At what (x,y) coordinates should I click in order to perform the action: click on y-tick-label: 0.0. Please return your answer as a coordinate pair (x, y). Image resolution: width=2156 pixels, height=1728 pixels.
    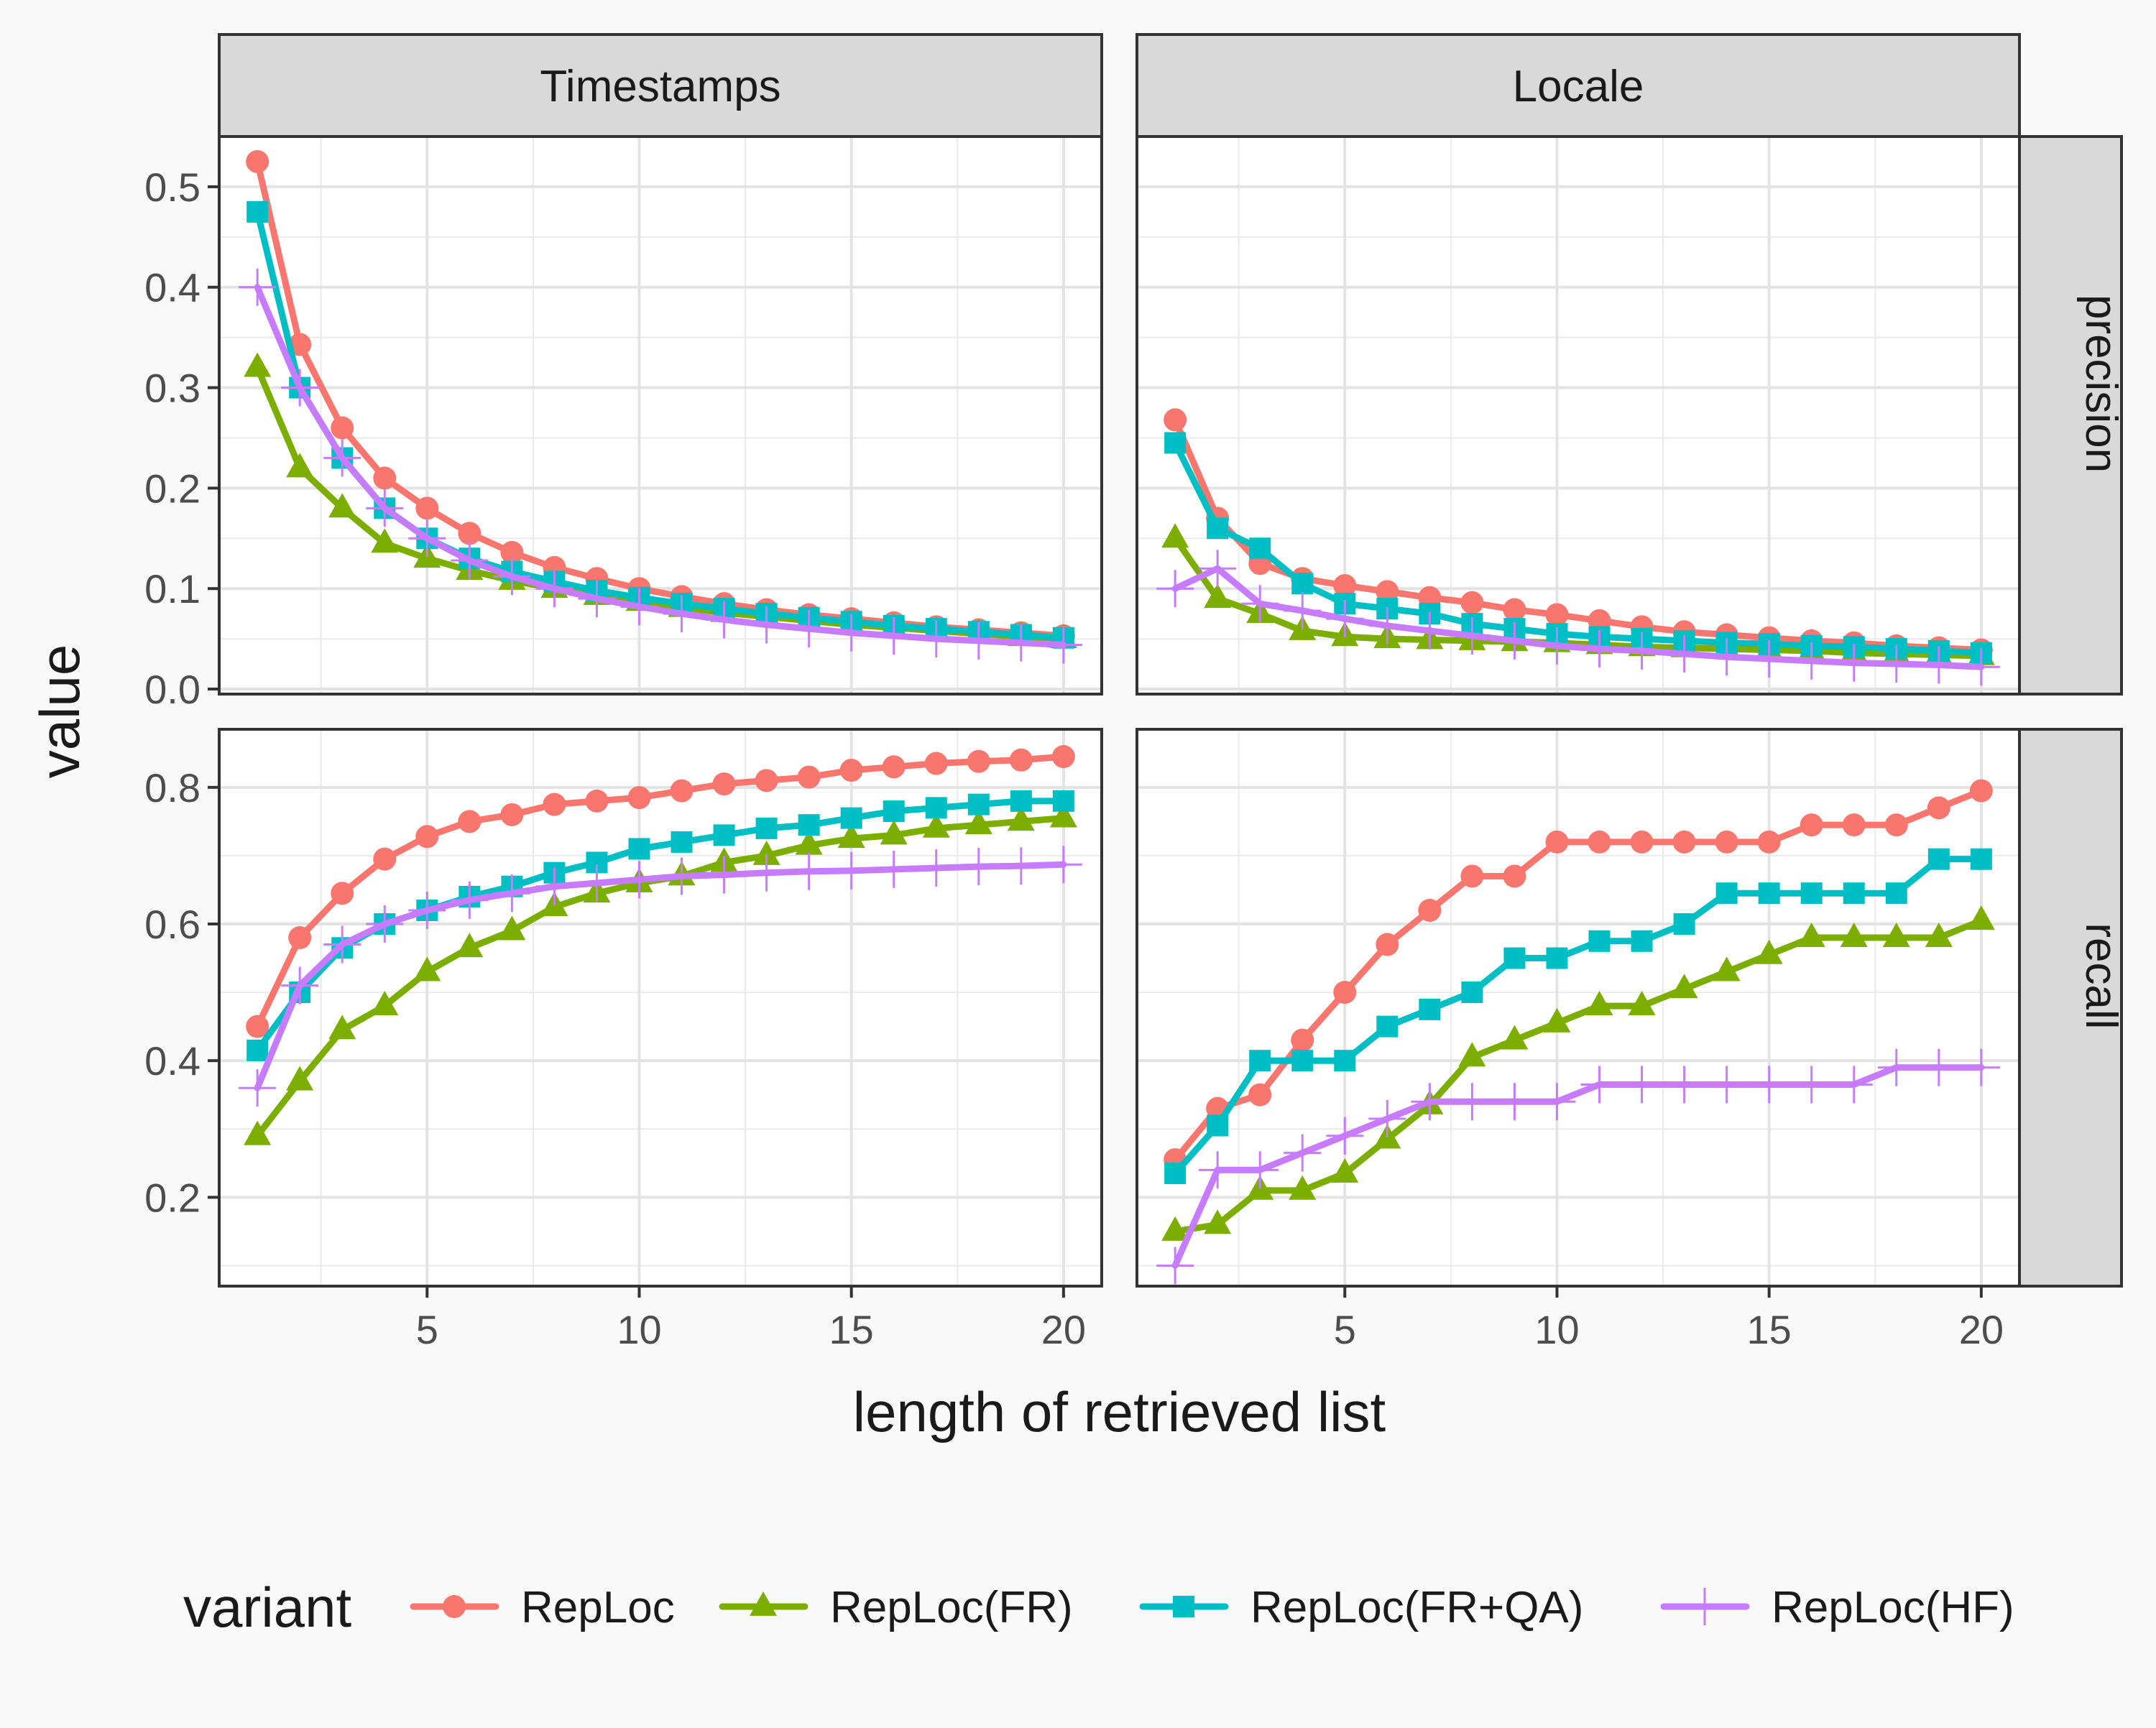
    Looking at the image, I should click on (172, 689).